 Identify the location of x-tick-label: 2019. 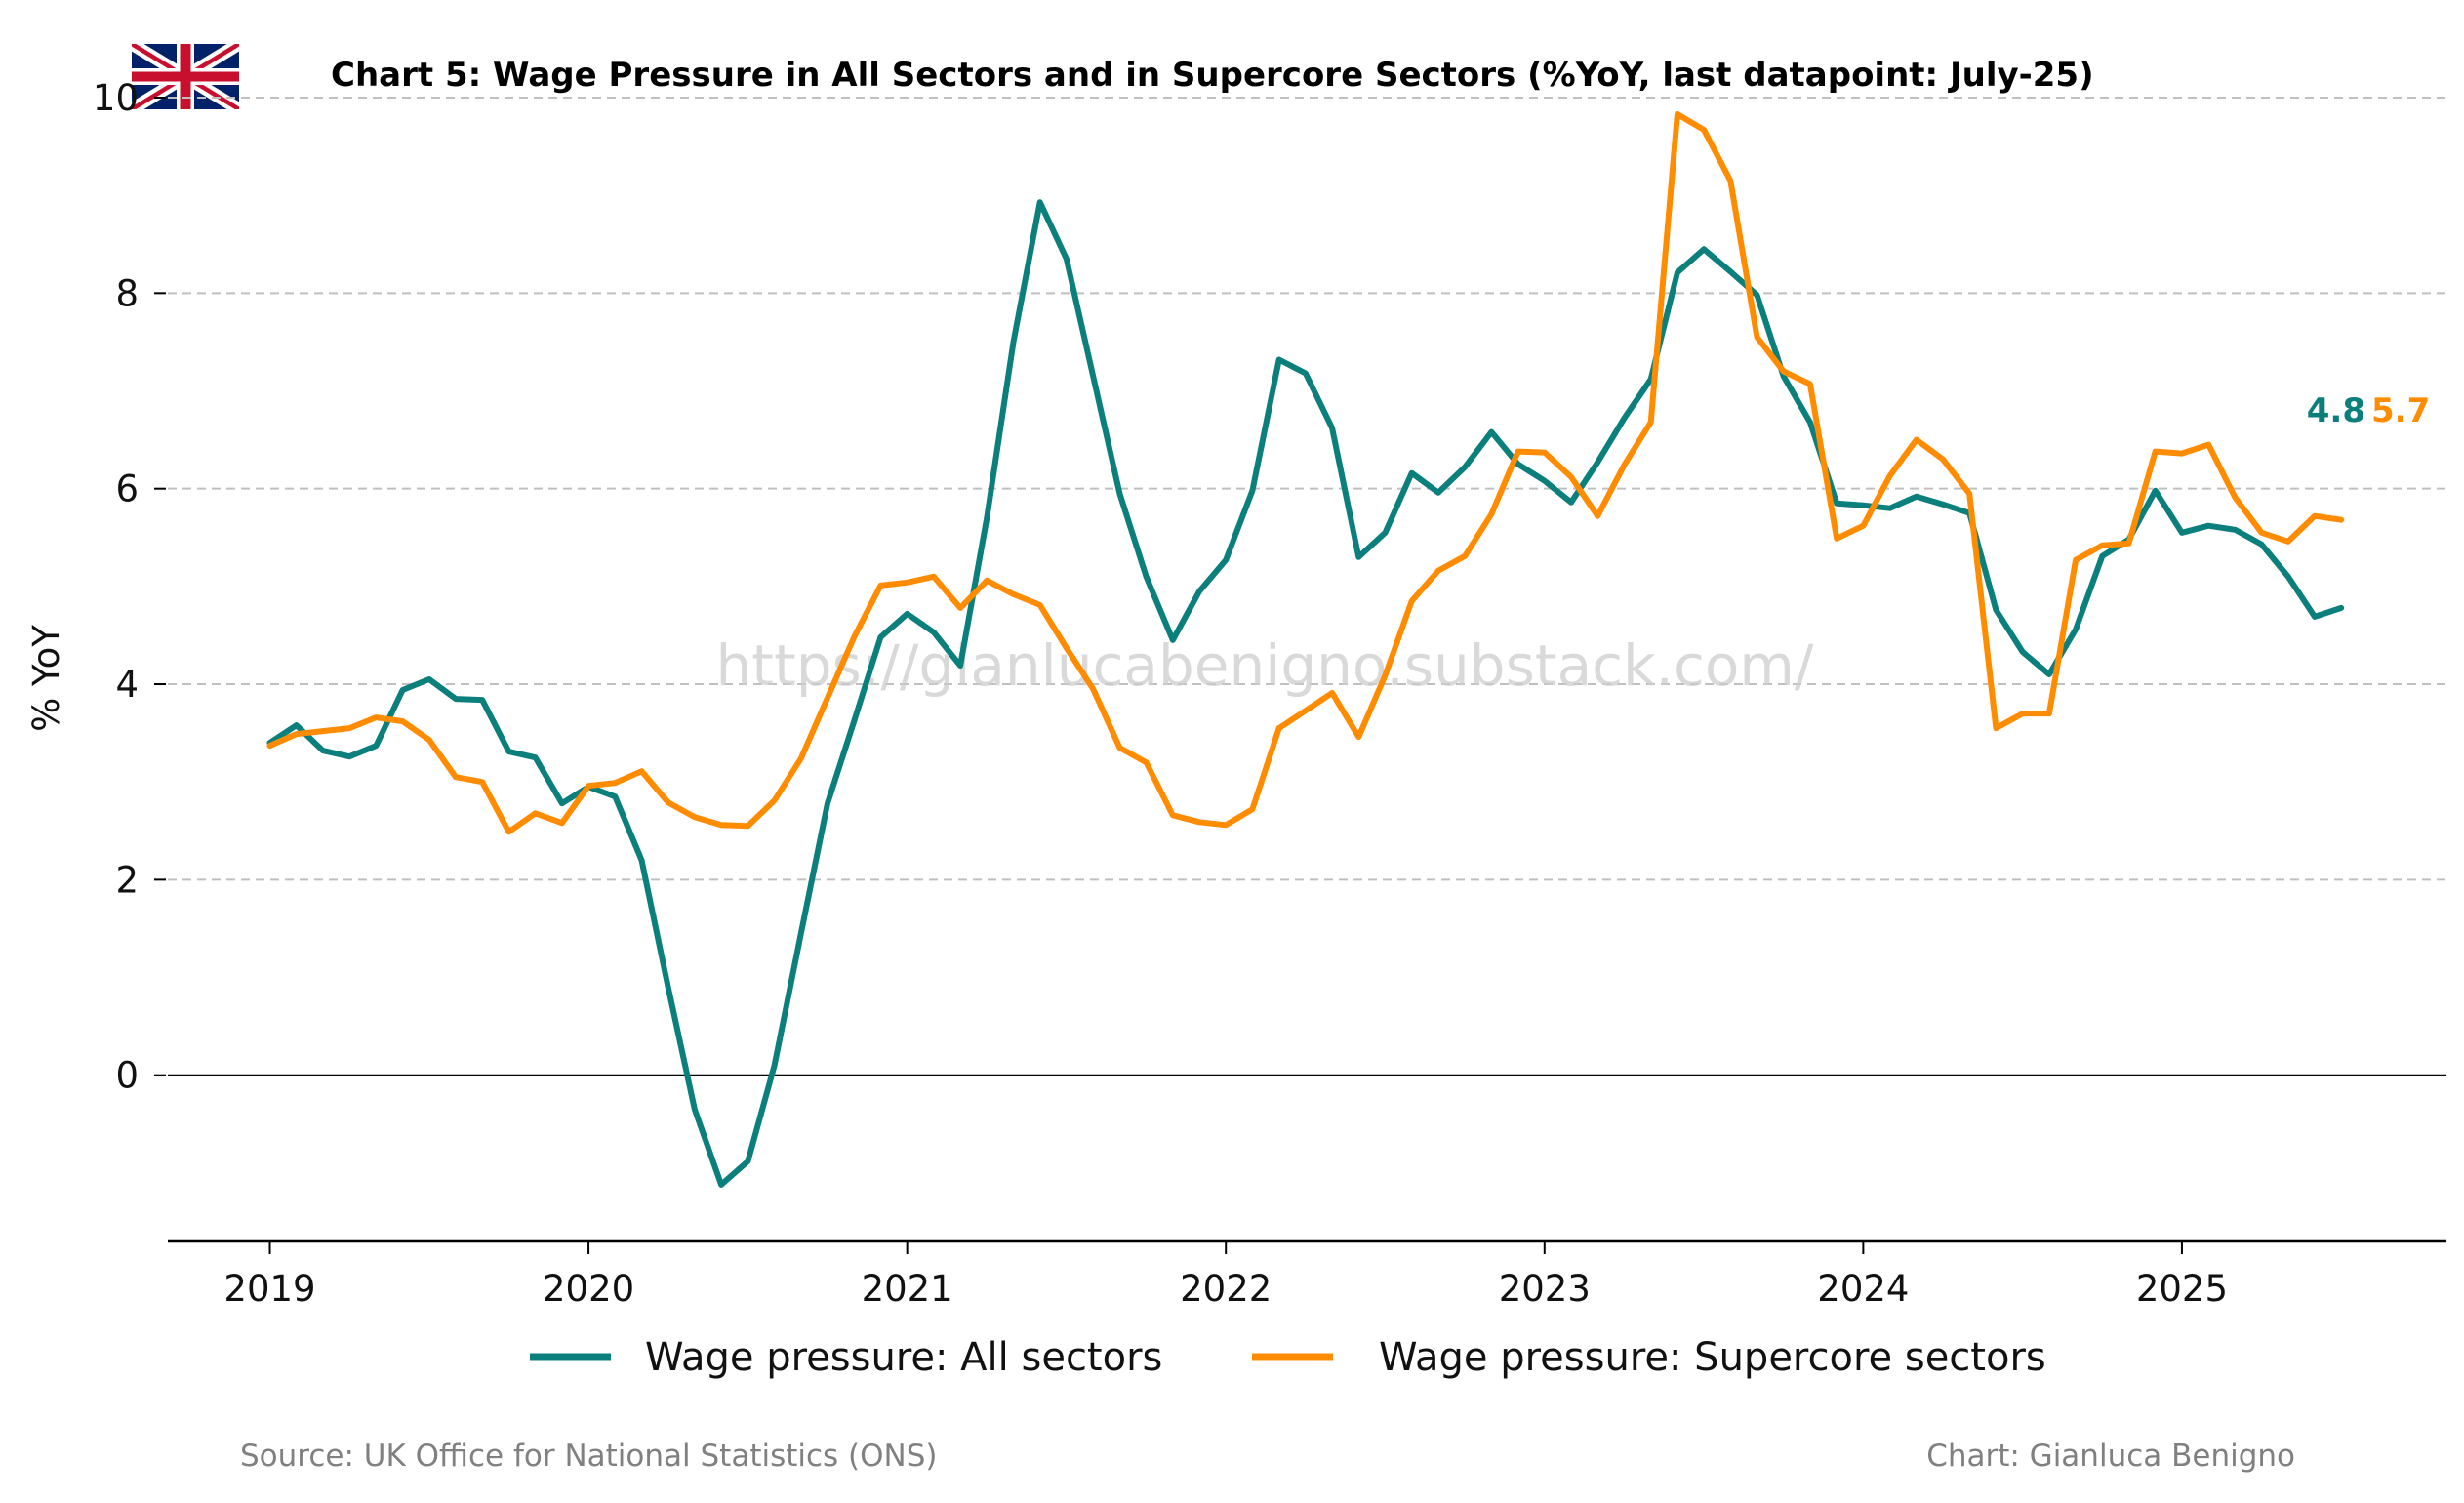
(269, 1289).